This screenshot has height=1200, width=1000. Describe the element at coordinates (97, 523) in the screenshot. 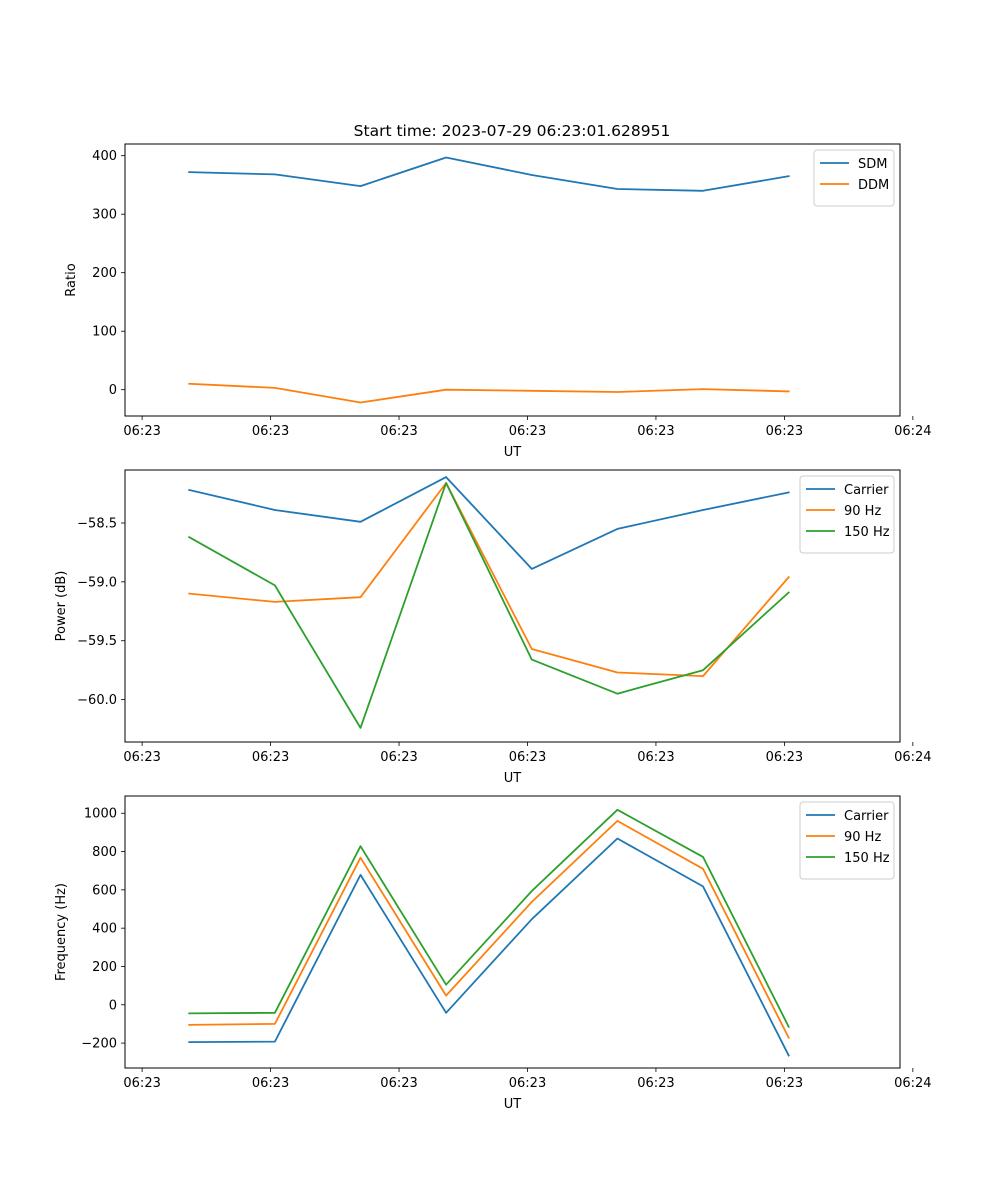

I see `power-y-tick-label: −58.5` at that location.